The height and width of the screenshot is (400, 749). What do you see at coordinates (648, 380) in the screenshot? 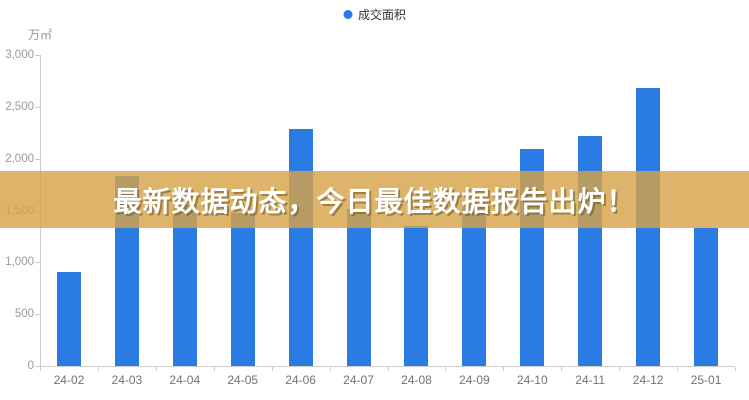
I see `x-axis-label: 24-12` at bounding box center [648, 380].